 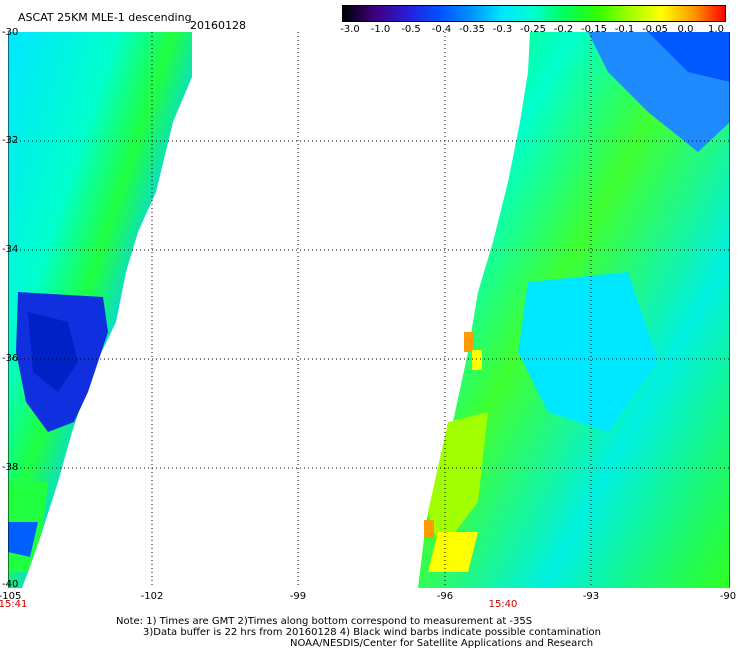 What do you see at coordinates (23, 539) in the screenshot?
I see `left-swath-blue-patch` at bounding box center [23, 539].